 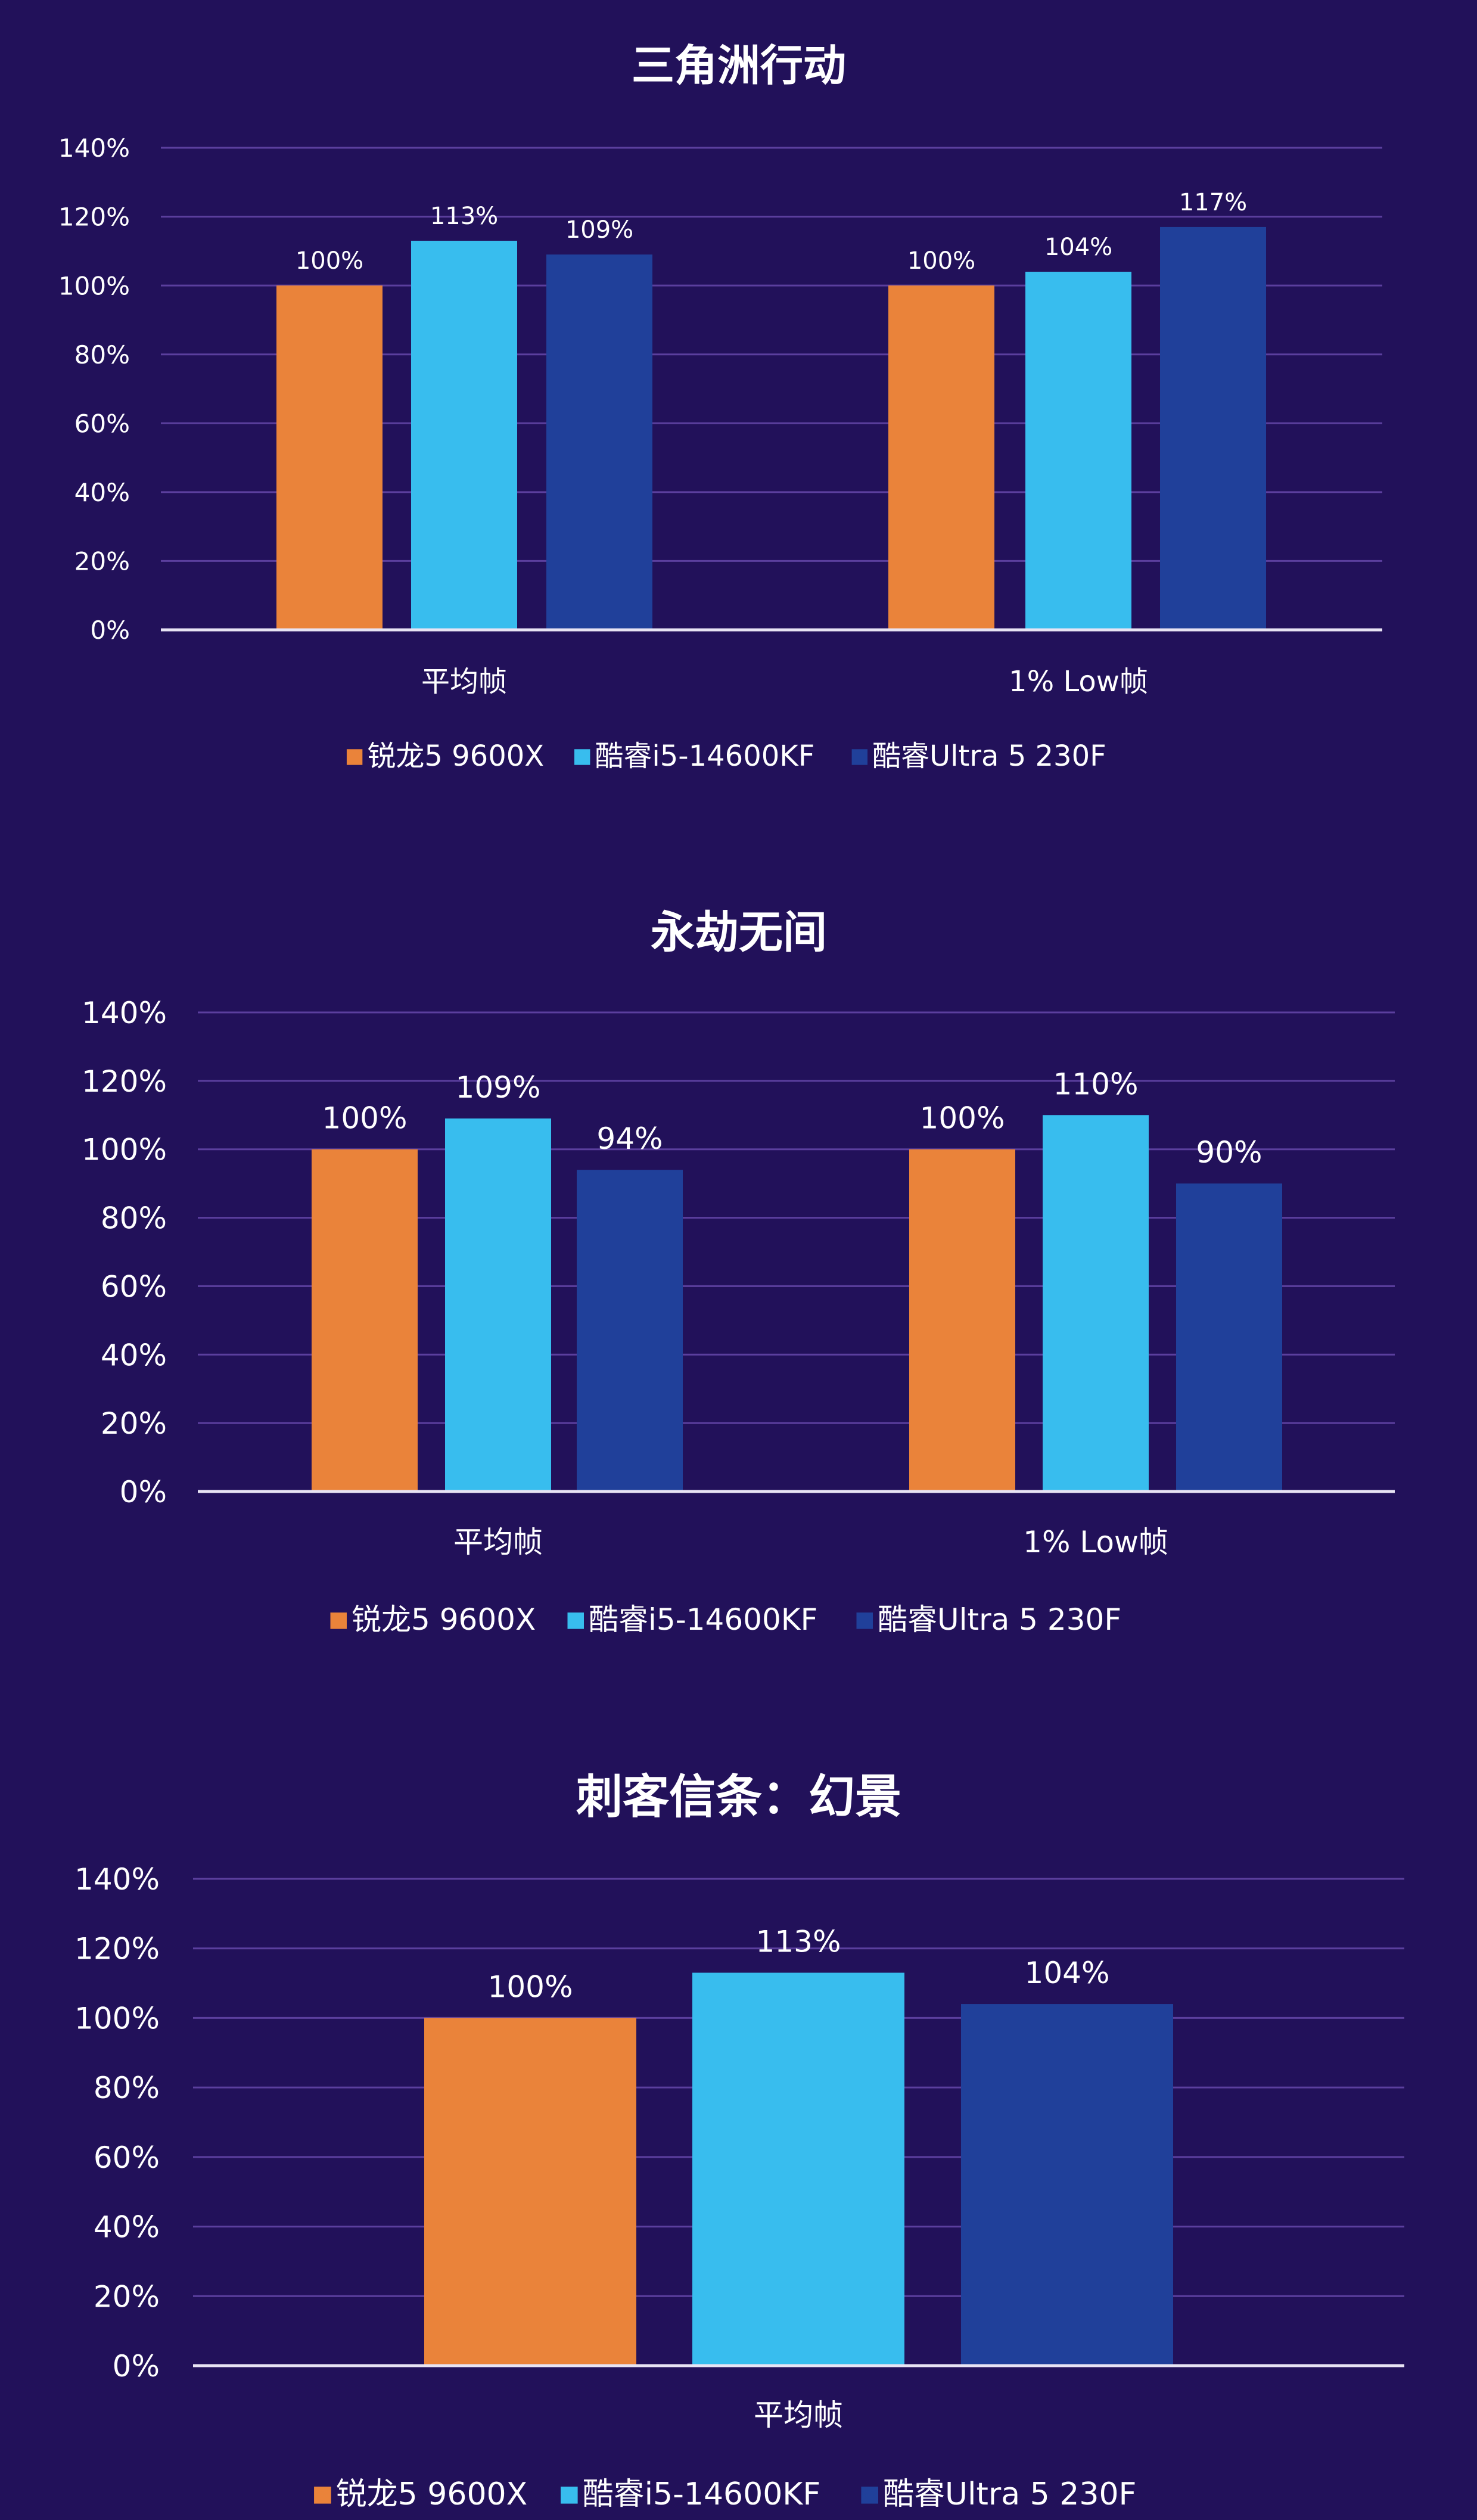 I want to click on data-label: 117%, so click(x=1213, y=203).